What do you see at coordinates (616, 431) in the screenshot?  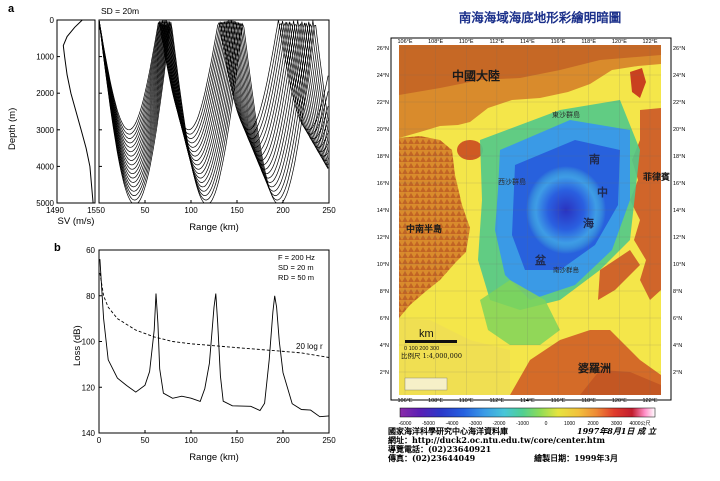 I see `footer-founded: 1997年8月1日 成 立` at bounding box center [616, 431].